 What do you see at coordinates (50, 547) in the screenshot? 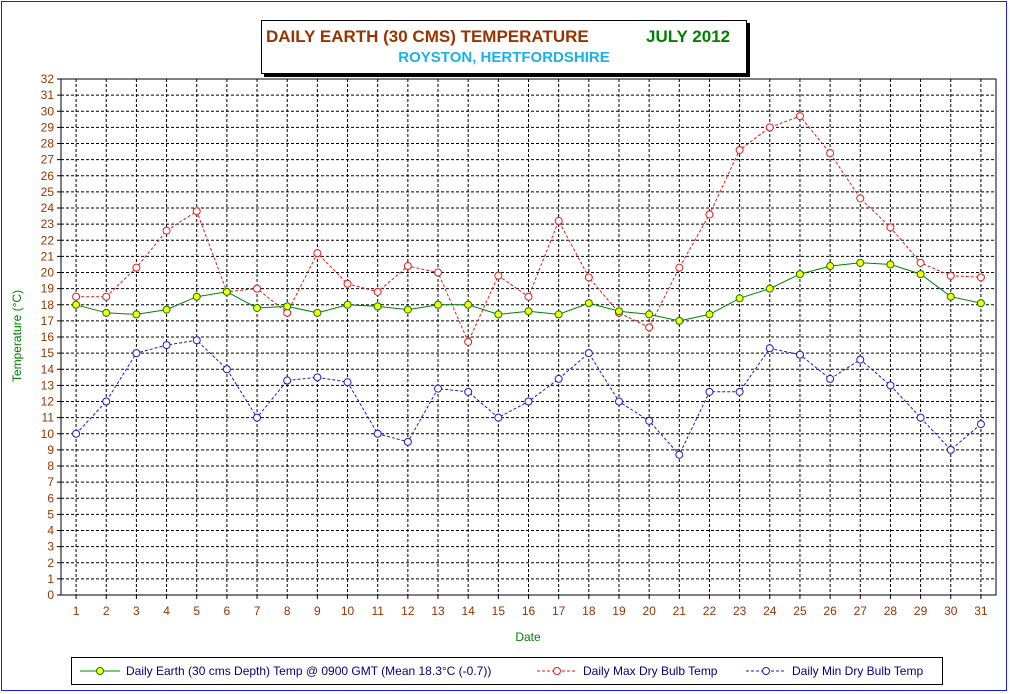
I see `y-tick-label: 3` at bounding box center [50, 547].